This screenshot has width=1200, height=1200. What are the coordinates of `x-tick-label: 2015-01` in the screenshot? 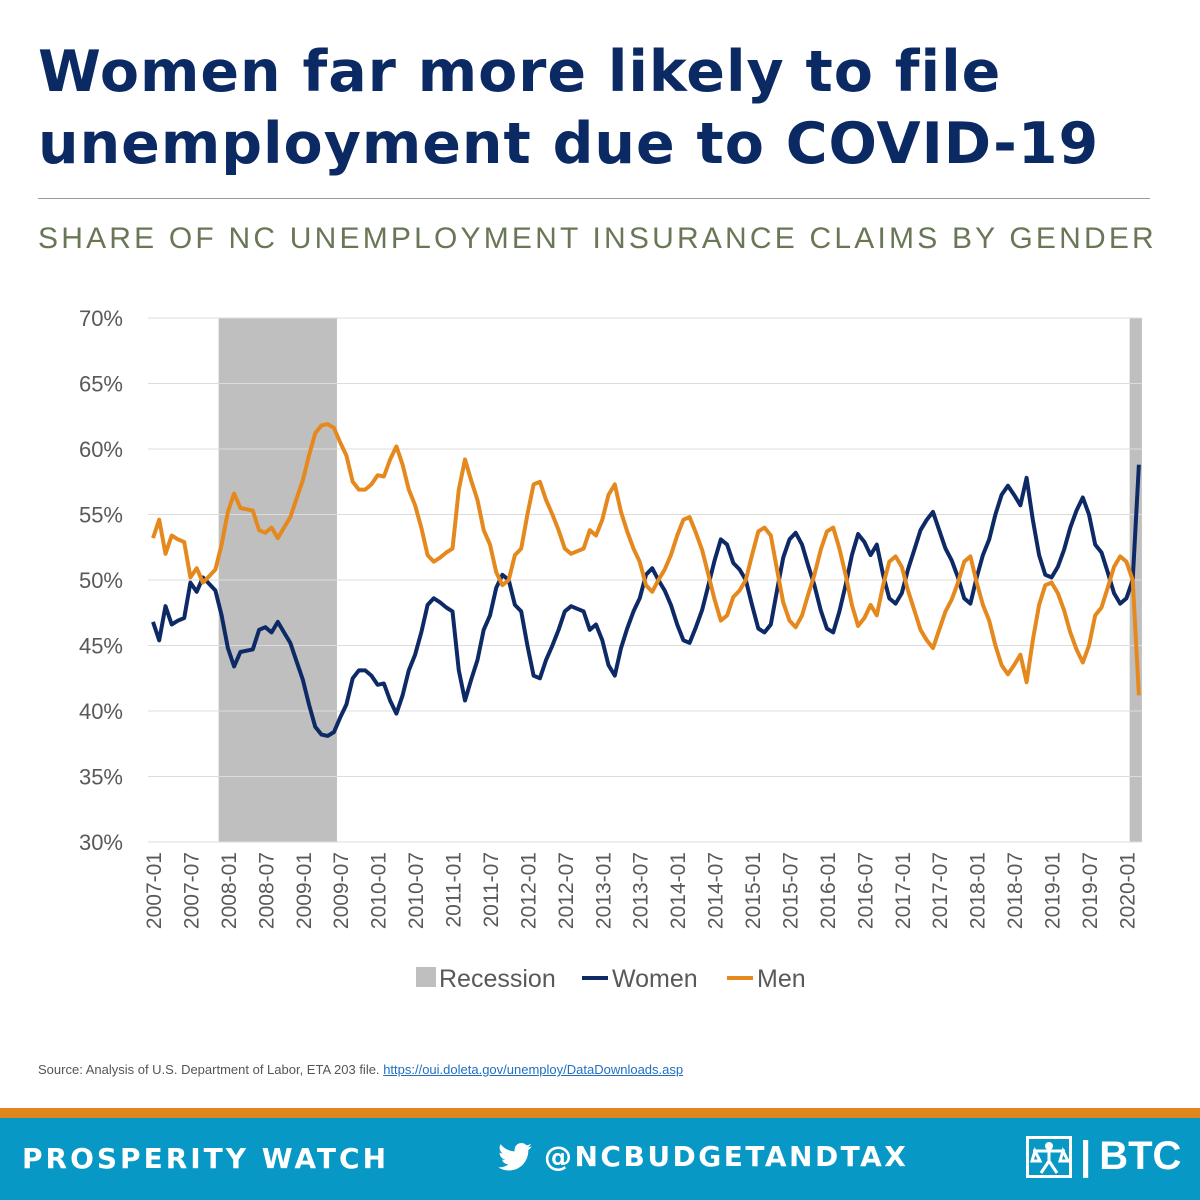 It's located at (753, 890).